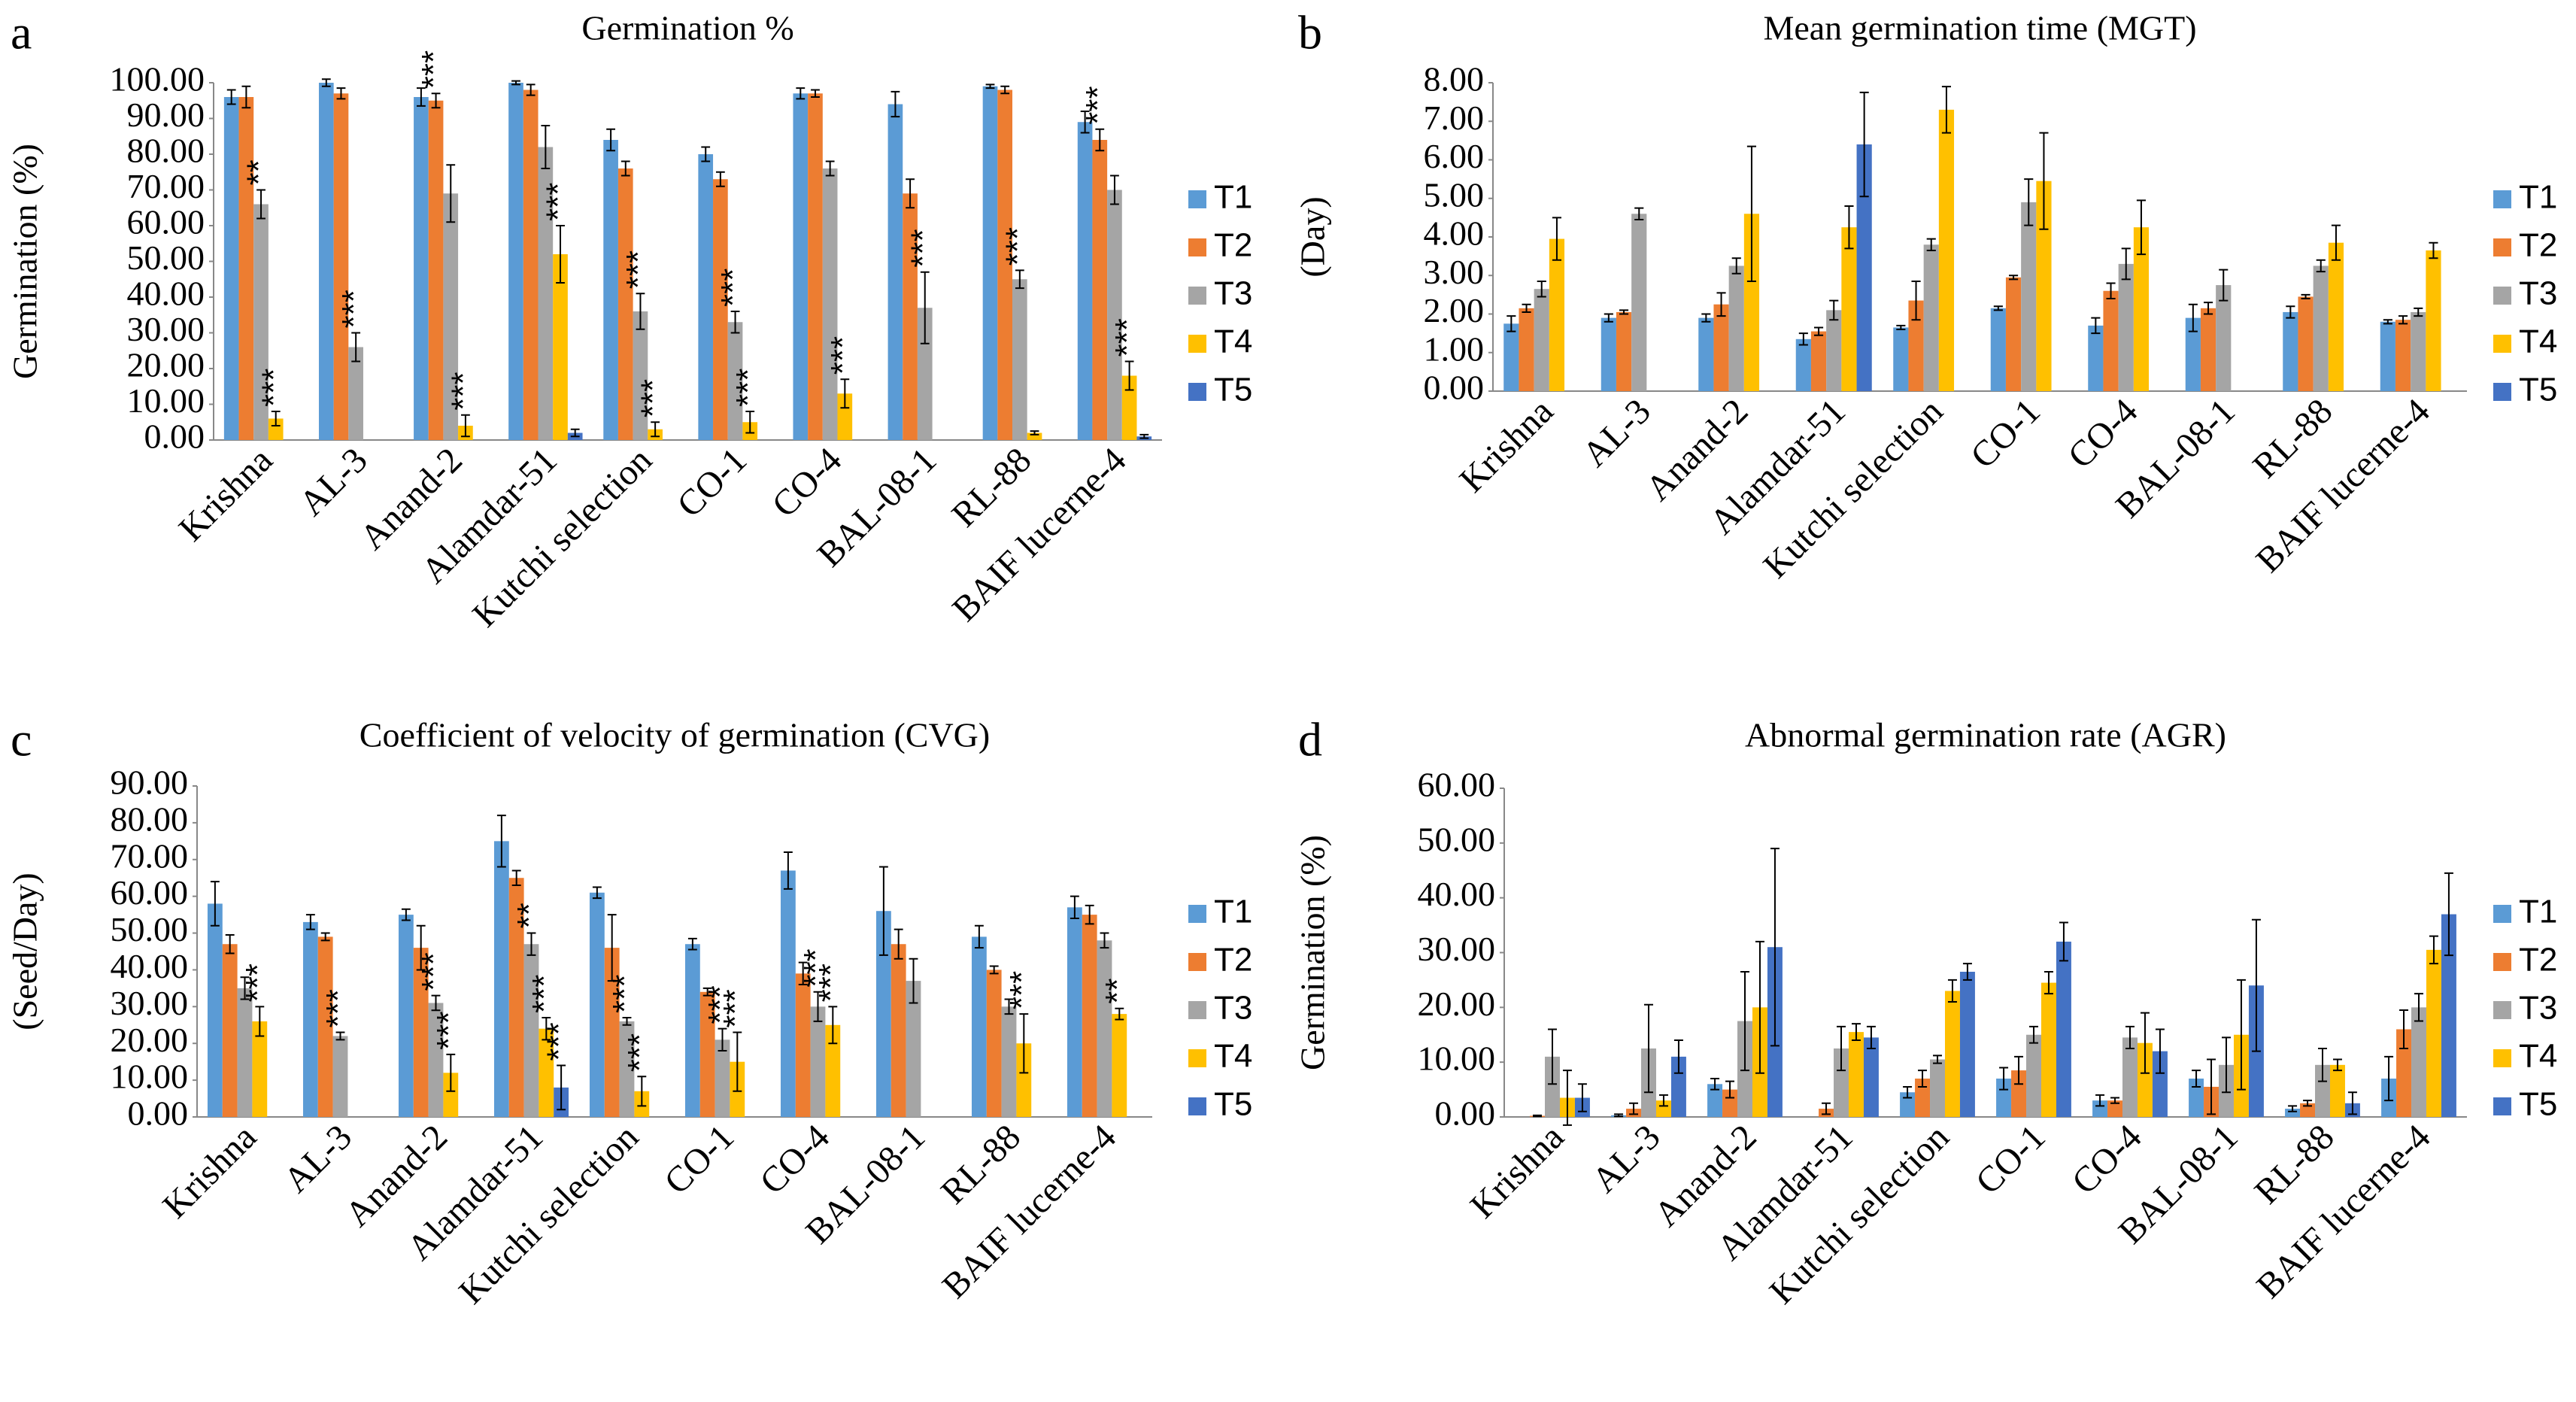 The height and width of the screenshot is (1402, 2576). What do you see at coordinates (1310, 32) in the screenshot?
I see `panel-label: b` at bounding box center [1310, 32].